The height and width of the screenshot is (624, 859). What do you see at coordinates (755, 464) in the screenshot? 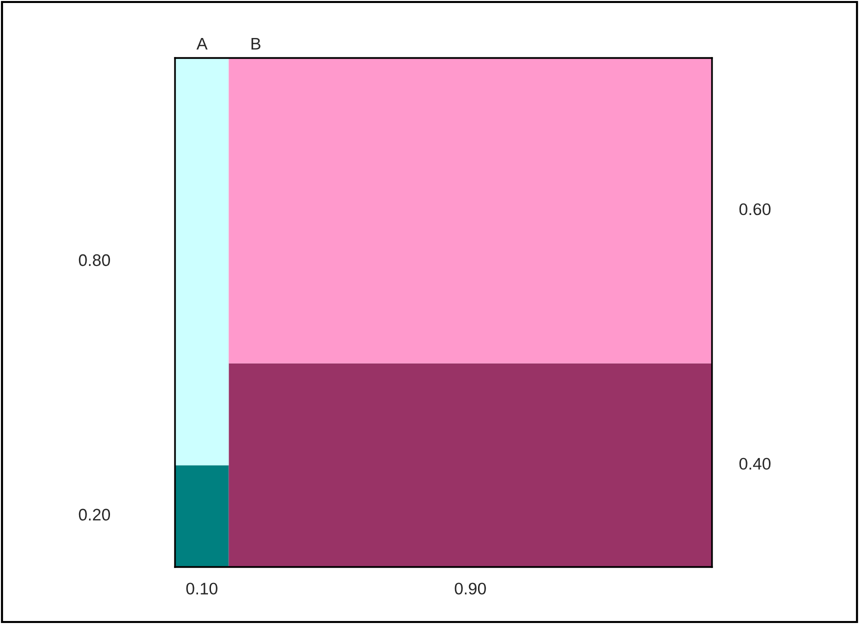
I see `data-label: 0.40` at bounding box center [755, 464].